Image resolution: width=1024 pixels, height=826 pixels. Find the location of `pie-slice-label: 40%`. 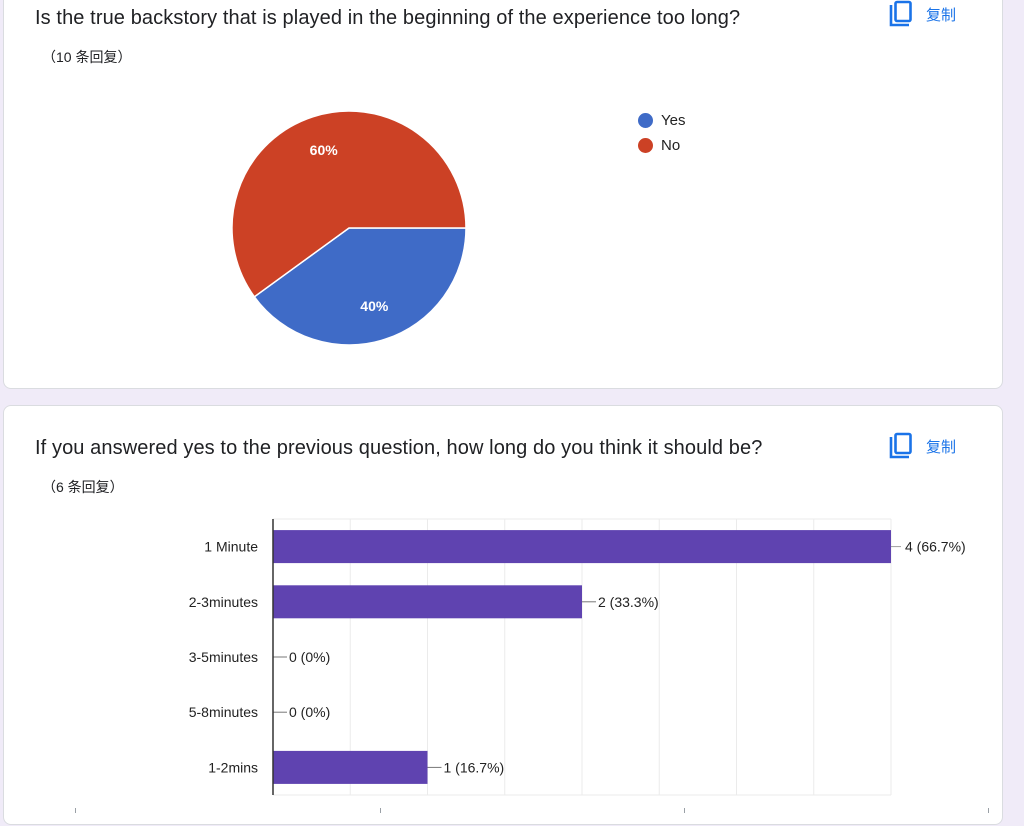

pie-slice-label: 40% is located at coordinates (374, 306).